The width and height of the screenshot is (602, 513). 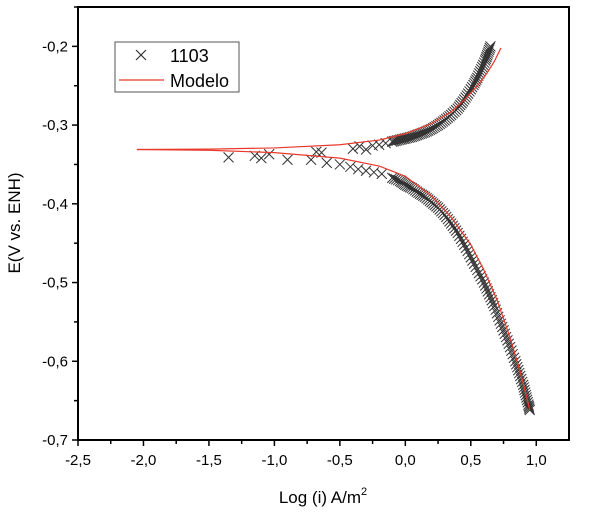 I want to click on x-tick-label: 0,0, so click(x=405, y=460).